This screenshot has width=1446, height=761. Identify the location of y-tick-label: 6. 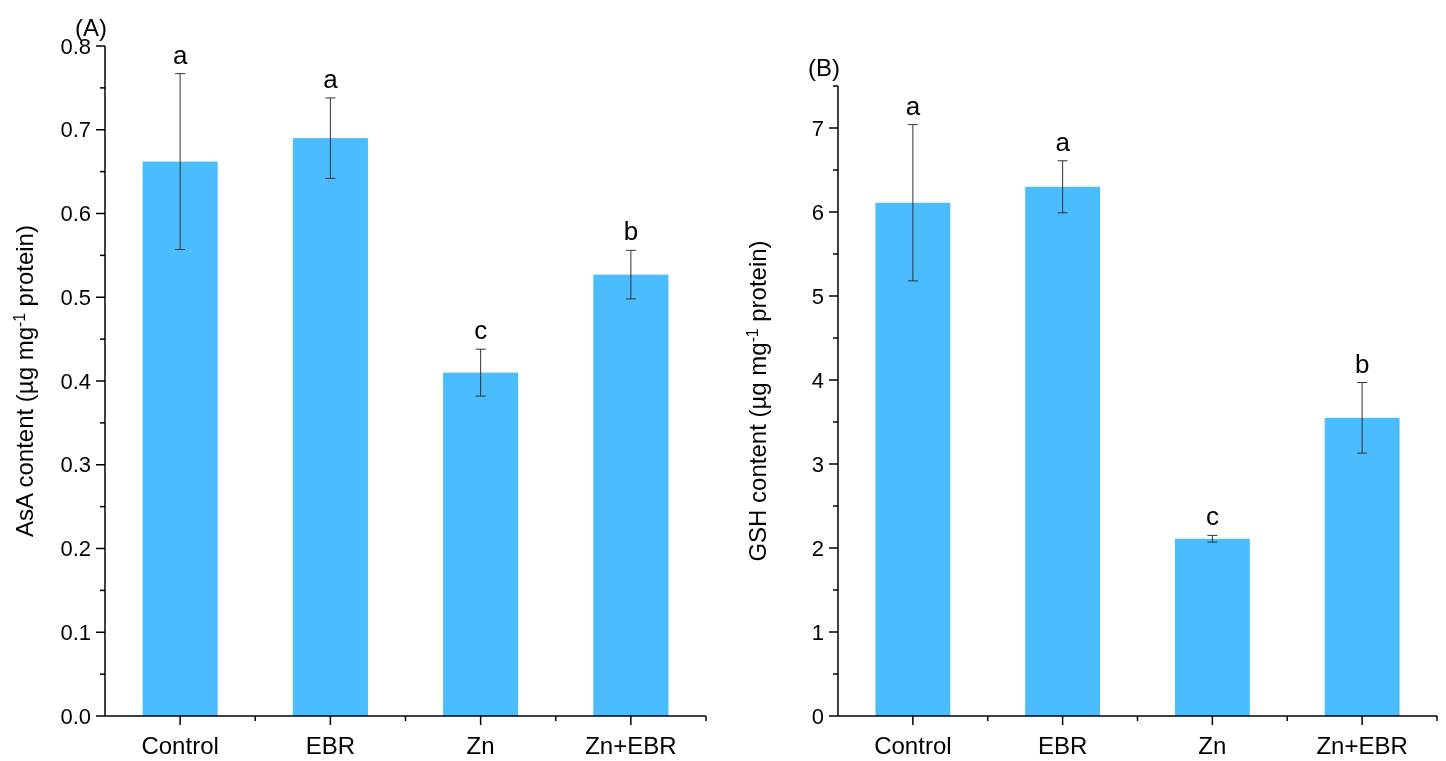
(817, 212).